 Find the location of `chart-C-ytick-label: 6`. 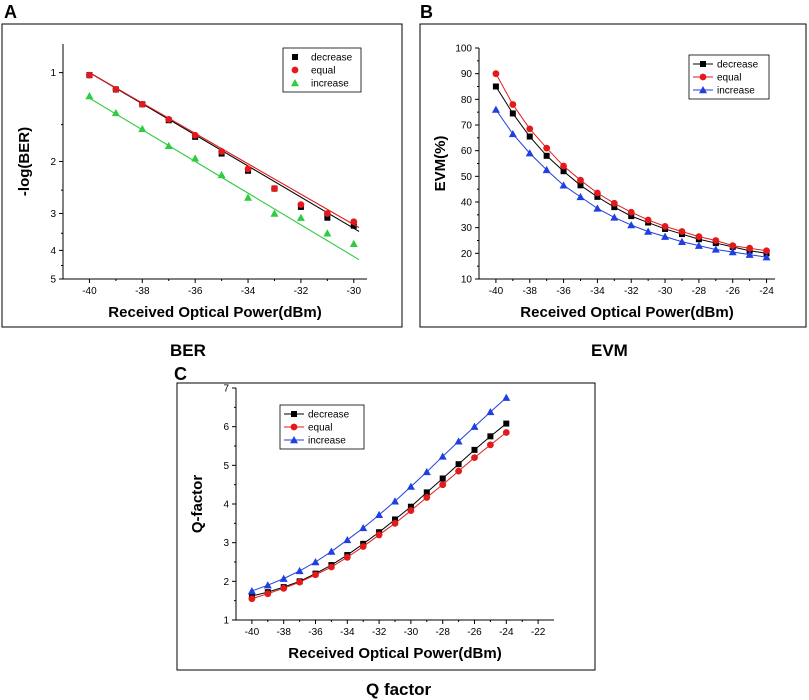

chart-C-ytick-label: 6 is located at coordinates (226, 427).